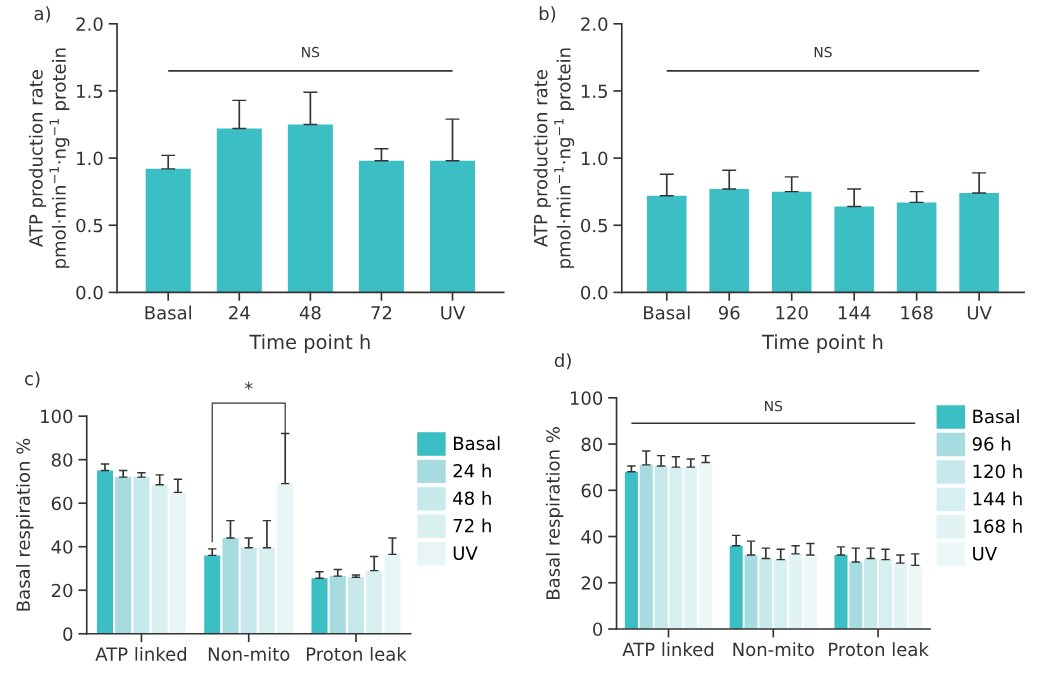  What do you see at coordinates (991, 443) in the screenshot?
I see `legend-label: 96 h` at bounding box center [991, 443].